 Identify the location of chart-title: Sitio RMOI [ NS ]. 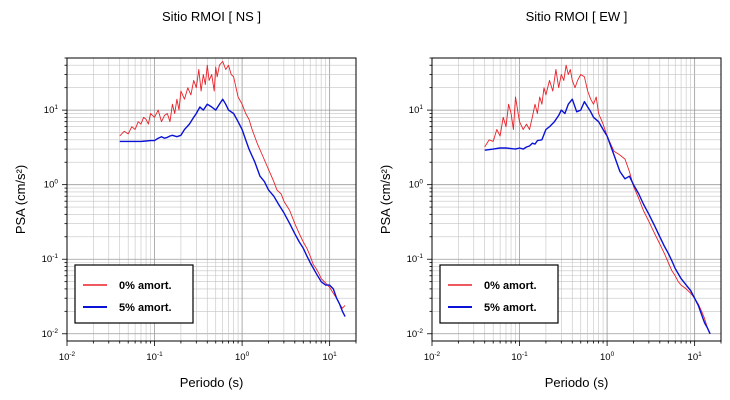
(211, 16).